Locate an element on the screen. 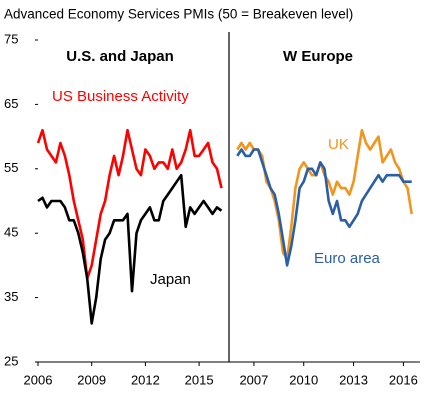 This screenshot has height=408, width=427. x-tick-label: 2006 is located at coordinates (38, 379).